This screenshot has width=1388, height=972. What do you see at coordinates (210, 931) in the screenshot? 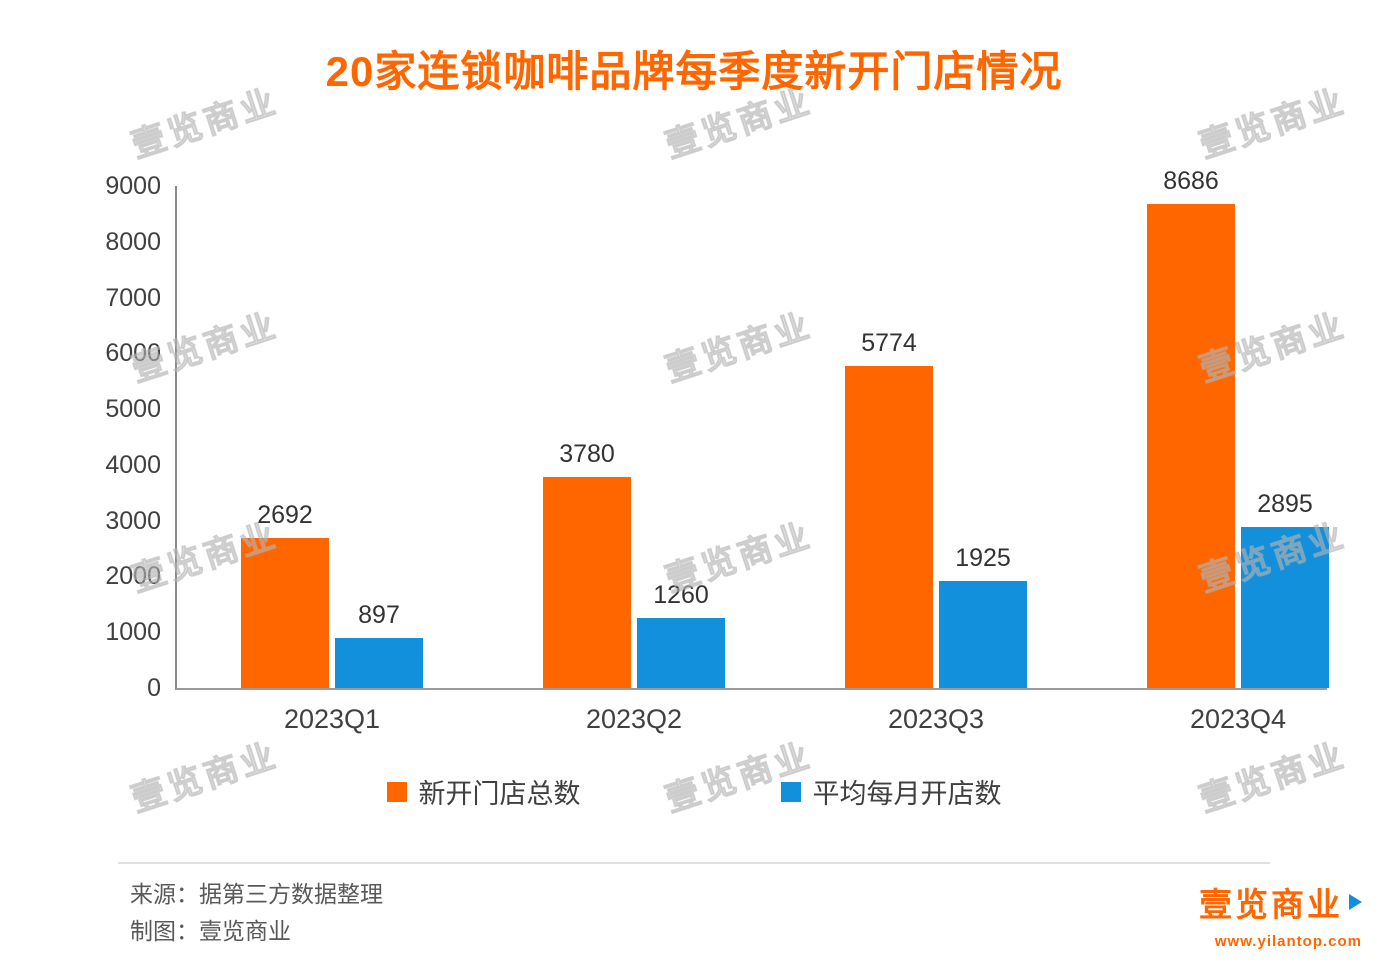
I see `maker-label: 制图：壹览商业` at bounding box center [210, 931].